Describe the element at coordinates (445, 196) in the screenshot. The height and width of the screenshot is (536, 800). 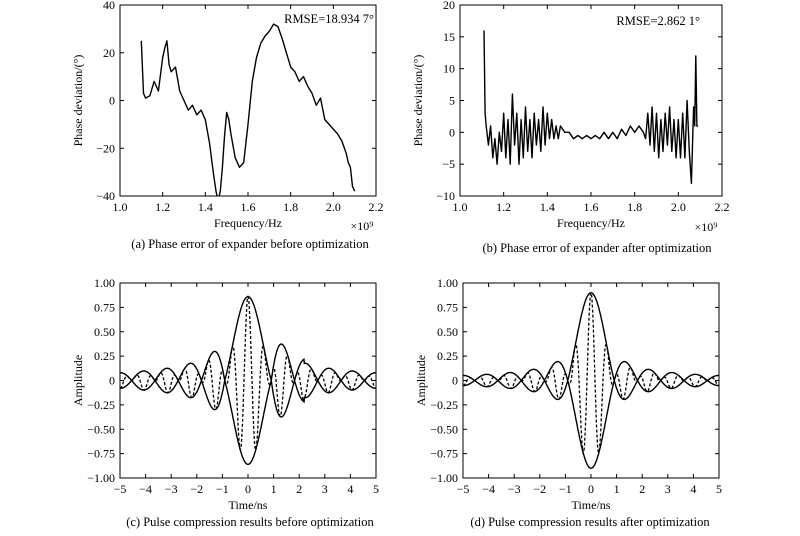
I see `y-tick-label: −10` at that location.